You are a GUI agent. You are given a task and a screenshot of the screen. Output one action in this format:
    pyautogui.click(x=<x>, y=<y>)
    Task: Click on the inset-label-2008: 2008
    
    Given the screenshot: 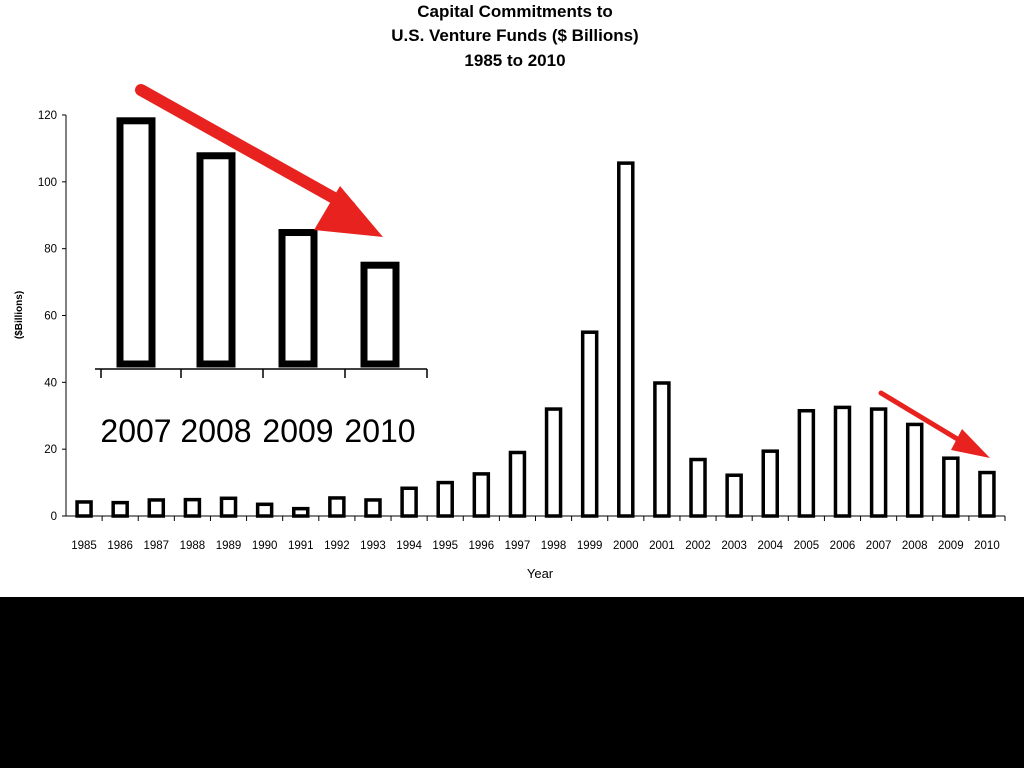 What is the action you would take?
    pyautogui.click(x=215, y=431)
    